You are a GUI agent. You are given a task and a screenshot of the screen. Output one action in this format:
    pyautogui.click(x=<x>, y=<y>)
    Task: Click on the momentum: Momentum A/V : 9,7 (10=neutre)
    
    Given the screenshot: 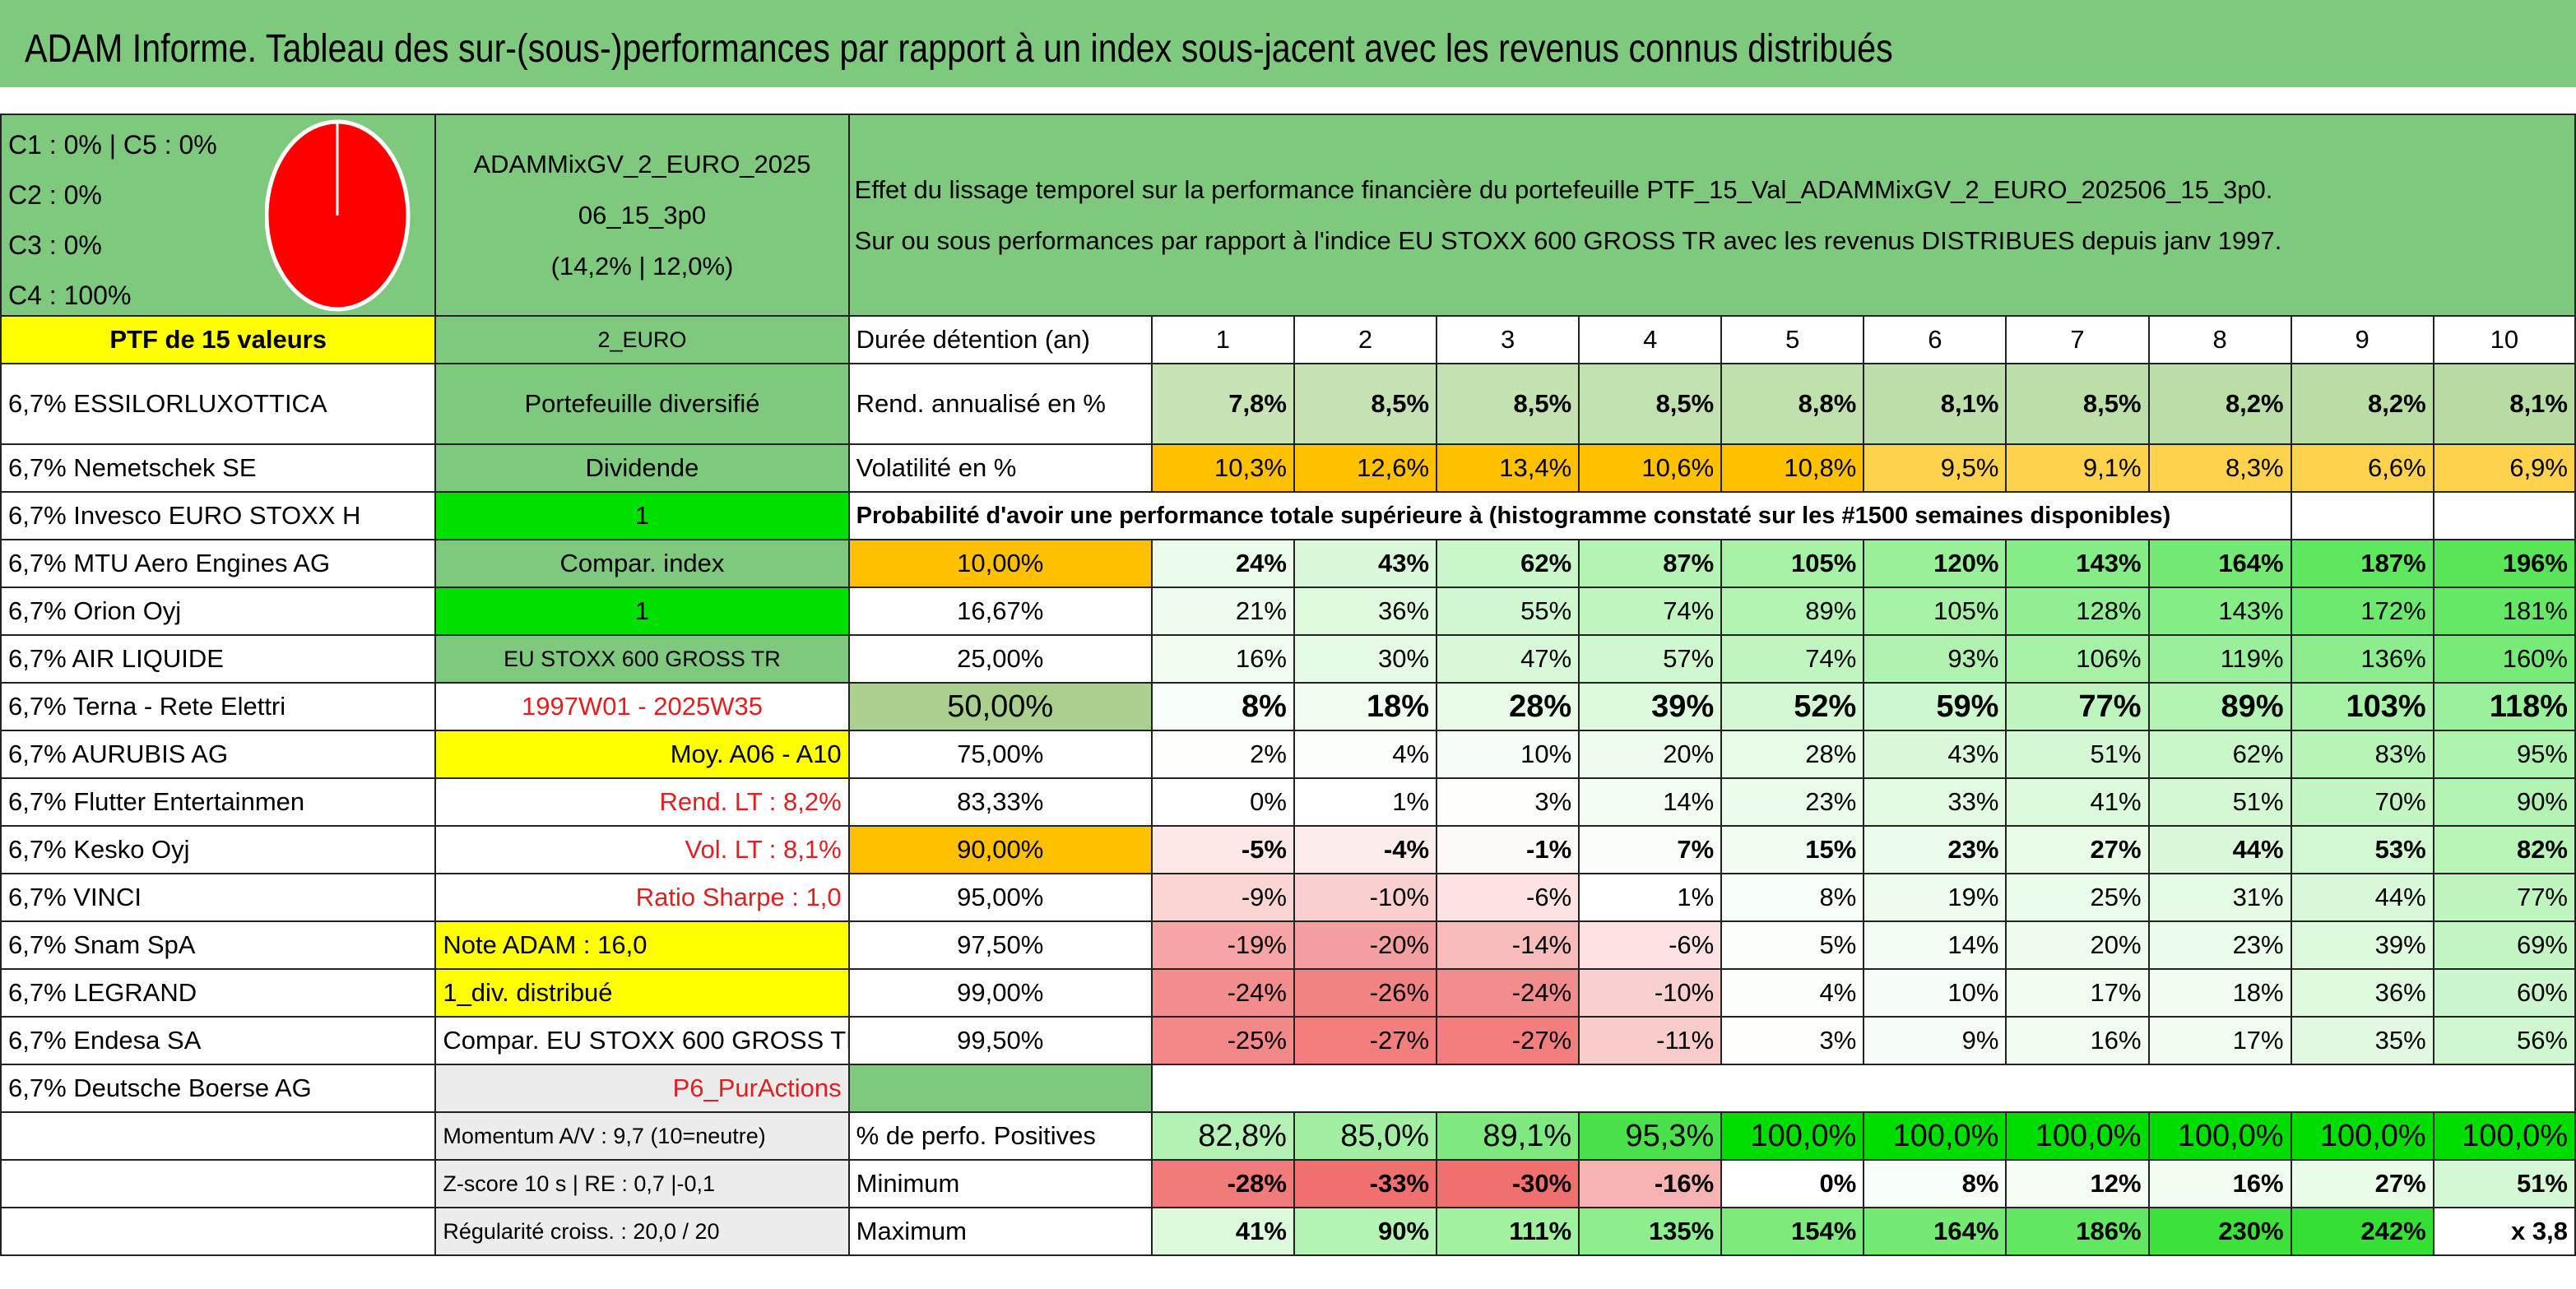 What is the action you would take?
    pyautogui.click(x=642, y=1136)
    